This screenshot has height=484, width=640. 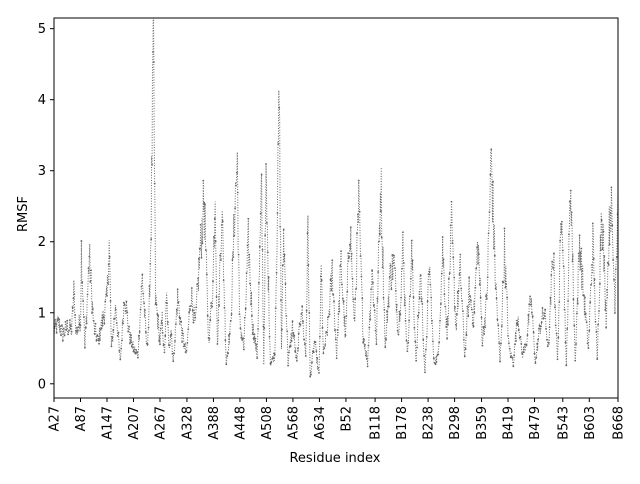 What do you see at coordinates (346, 418) in the screenshot?
I see `x-tick-label: B52` at bounding box center [346, 418].